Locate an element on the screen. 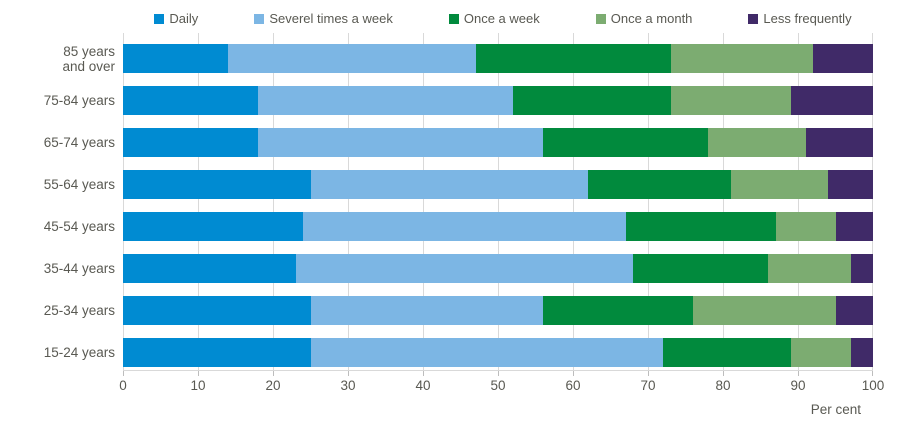 This screenshot has height=434, width=905. y-axis-label: 55-64 years is located at coordinates (79, 184).